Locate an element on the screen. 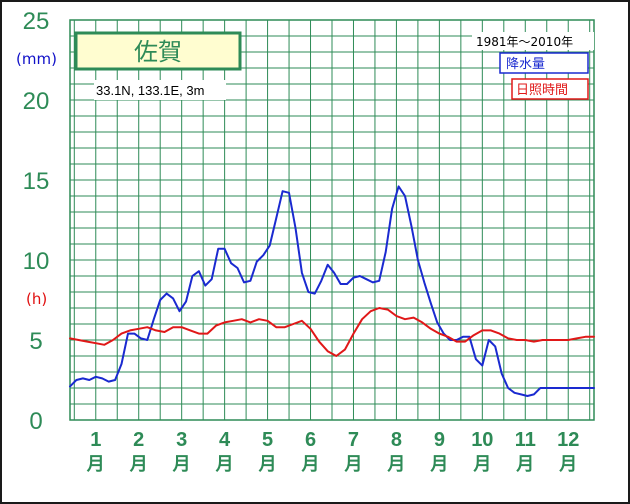 This screenshot has width=630, height=504. x-tick-label: 2 is located at coordinates (138, 440).